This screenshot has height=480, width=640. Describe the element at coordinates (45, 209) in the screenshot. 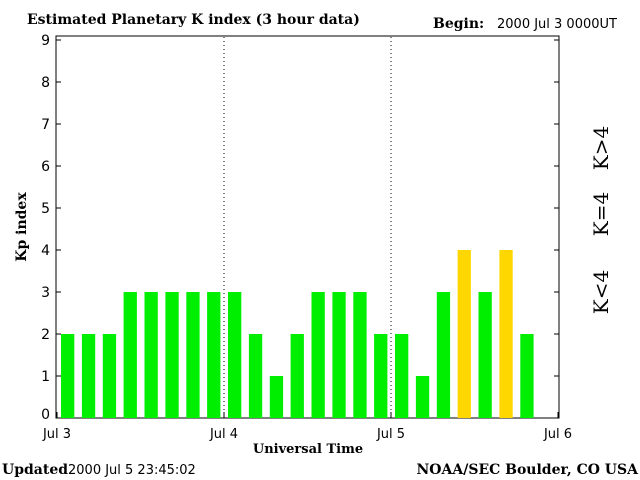

I see `y-tick-label-5: 5` at that location.